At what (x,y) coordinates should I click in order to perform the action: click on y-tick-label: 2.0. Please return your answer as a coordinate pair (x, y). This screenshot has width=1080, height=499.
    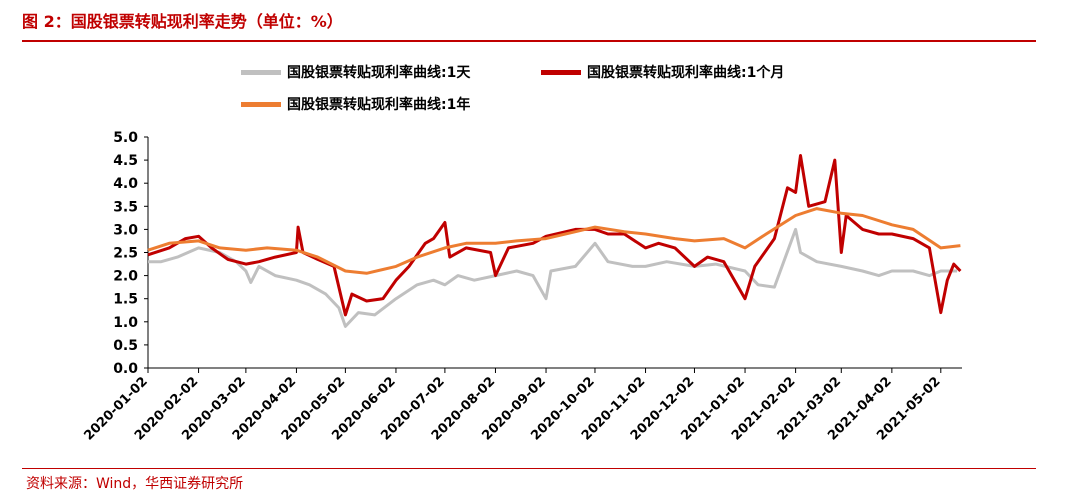
    Looking at the image, I should click on (125, 277).